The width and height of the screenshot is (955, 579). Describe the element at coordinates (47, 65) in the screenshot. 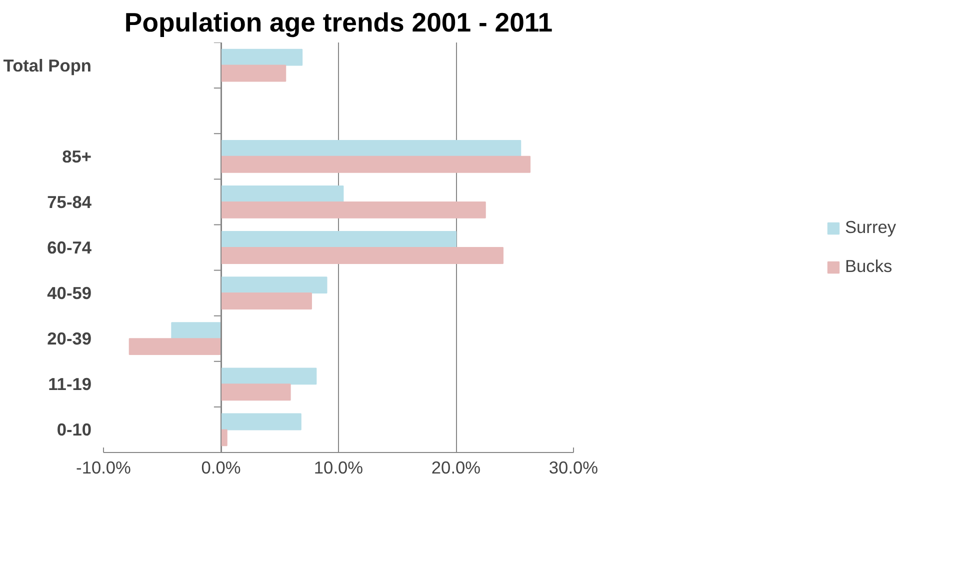

I see `y-tick-label: Total Popn` at that location.